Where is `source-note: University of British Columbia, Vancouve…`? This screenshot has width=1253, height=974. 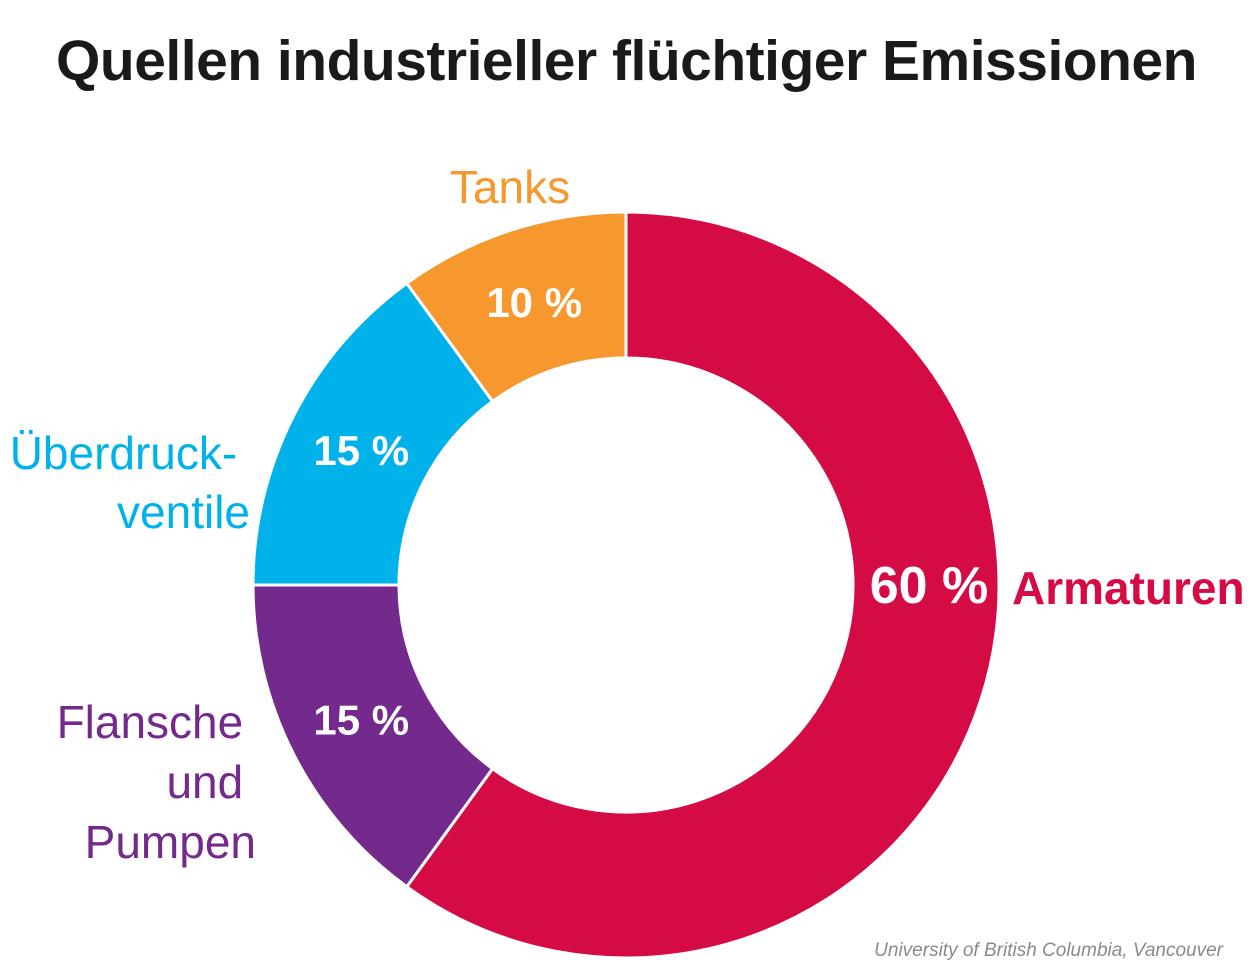 source-note: University of British Columbia, Vancouve… is located at coordinates (1048, 950).